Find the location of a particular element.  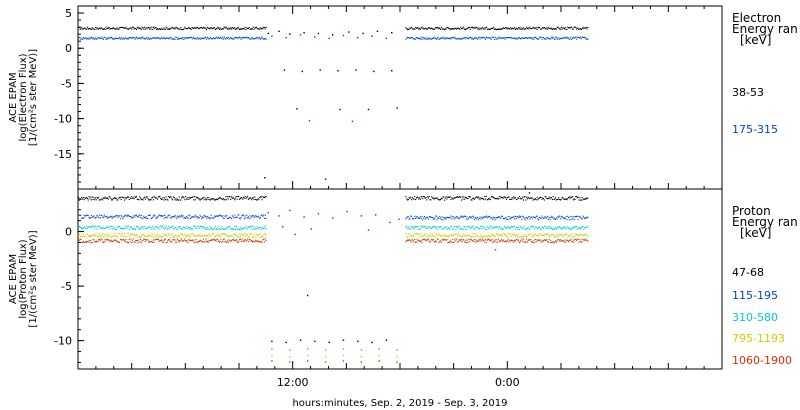

legend-item: 1060-1900 is located at coordinates (762, 360).